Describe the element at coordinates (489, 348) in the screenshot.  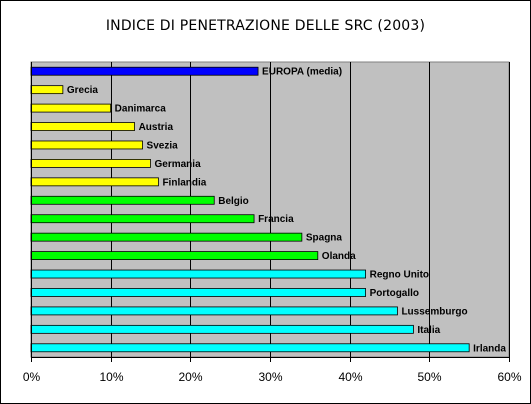
I see `bar-label: Irlanda` at that location.